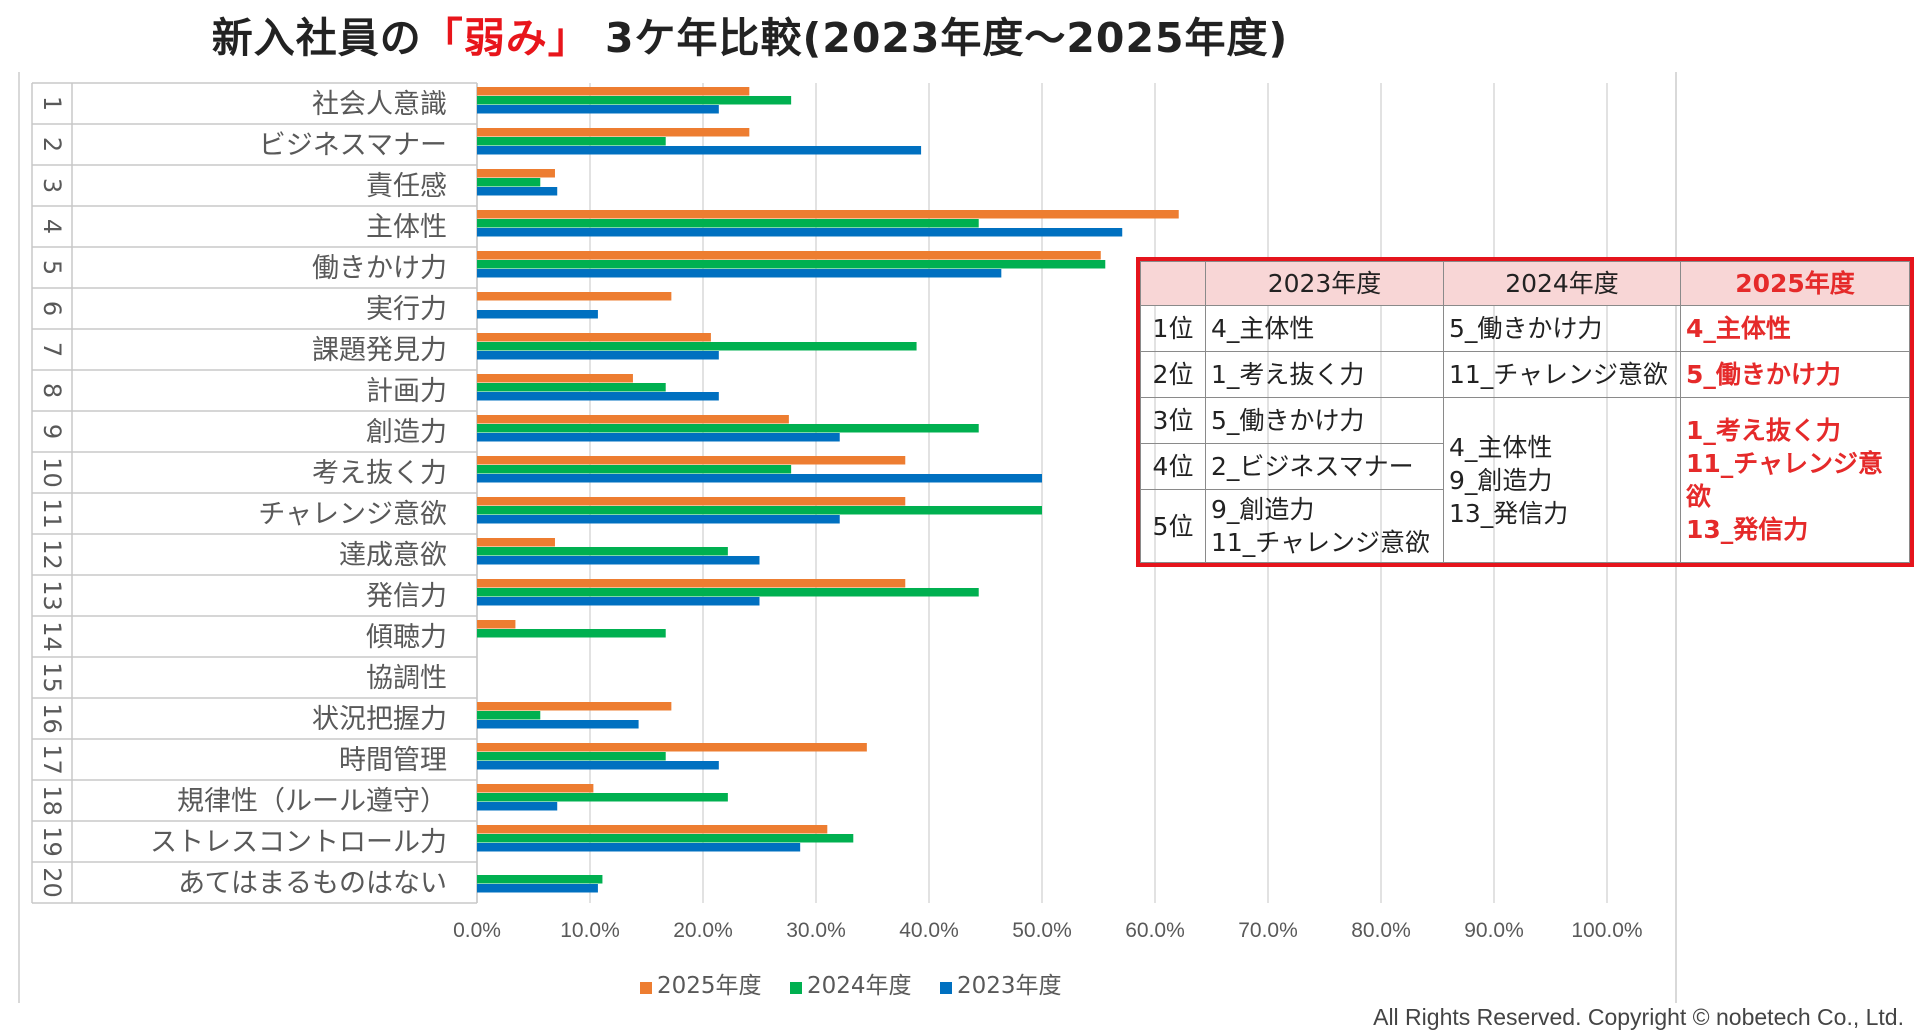 Image resolution: width=1920 pixels, height=1034 pixels. What do you see at coordinates (1173, 283) in the screenshot?
I see `ranking-header-blank` at bounding box center [1173, 283].